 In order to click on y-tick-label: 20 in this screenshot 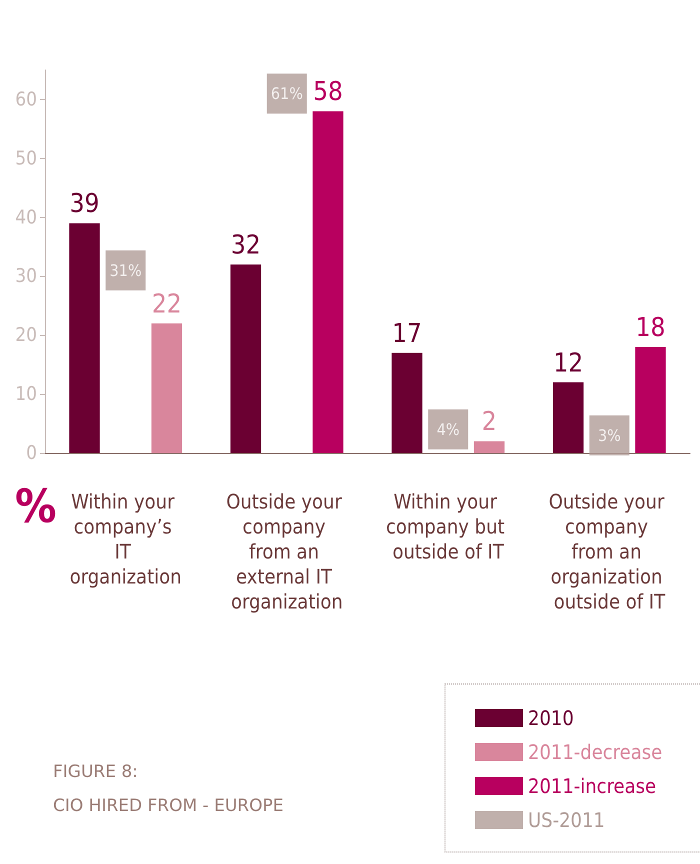, I will do `click(26, 335)`.